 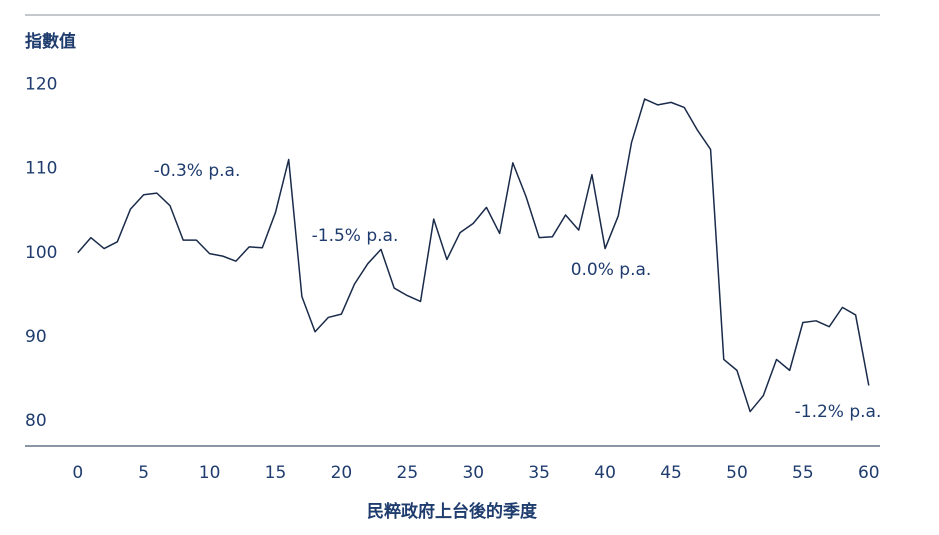 What do you see at coordinates (36, 337) in the screenshot?
I see `y-tick-label: 90` at bounding box center [36, 337].